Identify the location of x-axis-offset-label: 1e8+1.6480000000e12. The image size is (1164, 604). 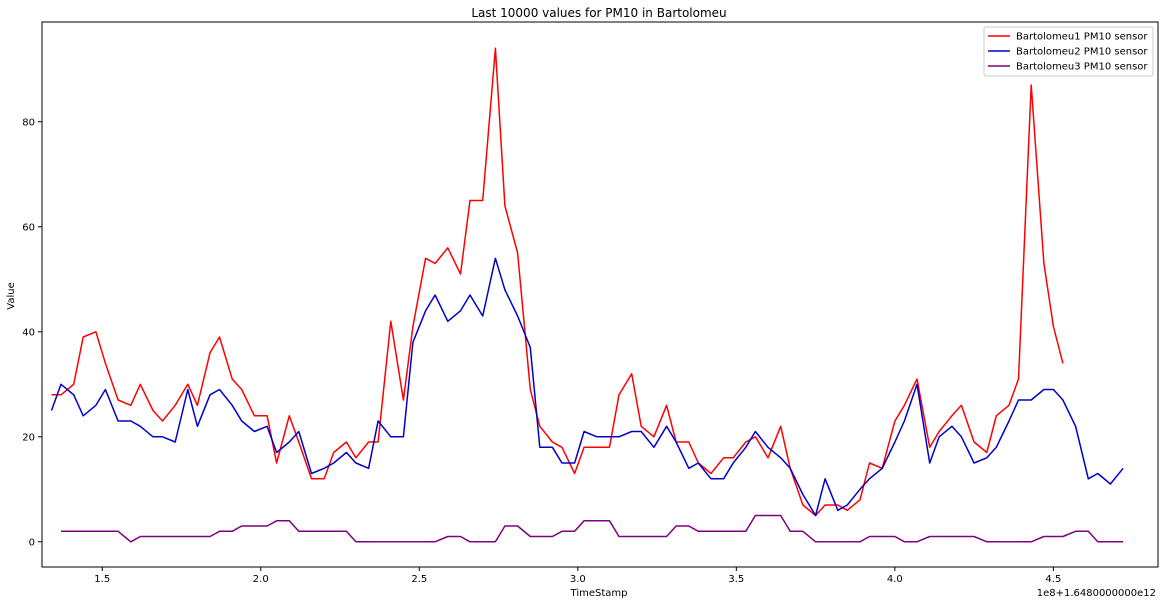
(1096, 593).